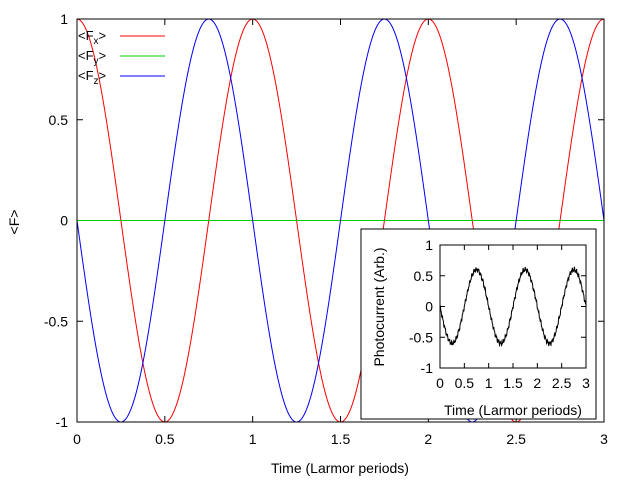 This screenshot has width=640, height=480. I want to click on inset-y-axis-label: Photocurrent (Arb.), so click(379, 306).